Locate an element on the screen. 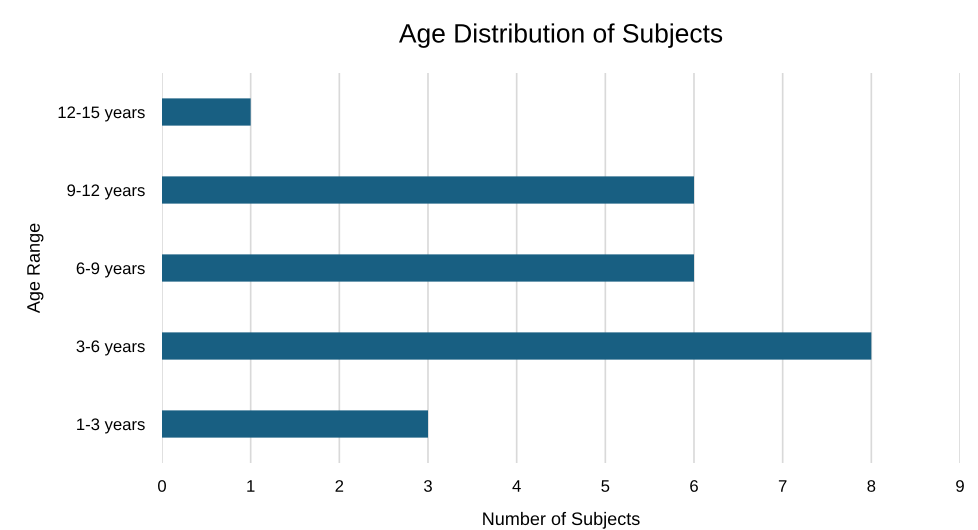  y-tick-label: 9-12 years is located at coordinates (106, 192).